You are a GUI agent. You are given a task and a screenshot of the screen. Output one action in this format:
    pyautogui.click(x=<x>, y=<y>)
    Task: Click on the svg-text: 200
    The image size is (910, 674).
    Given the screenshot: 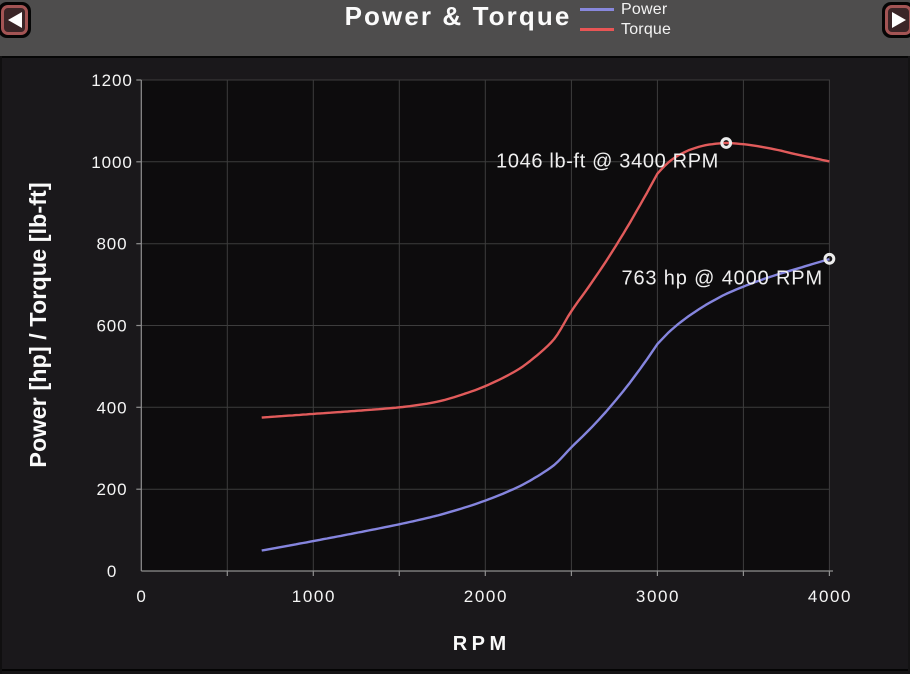 What is the action you would take?
    pyautogui.click(x=111, y=489)
    